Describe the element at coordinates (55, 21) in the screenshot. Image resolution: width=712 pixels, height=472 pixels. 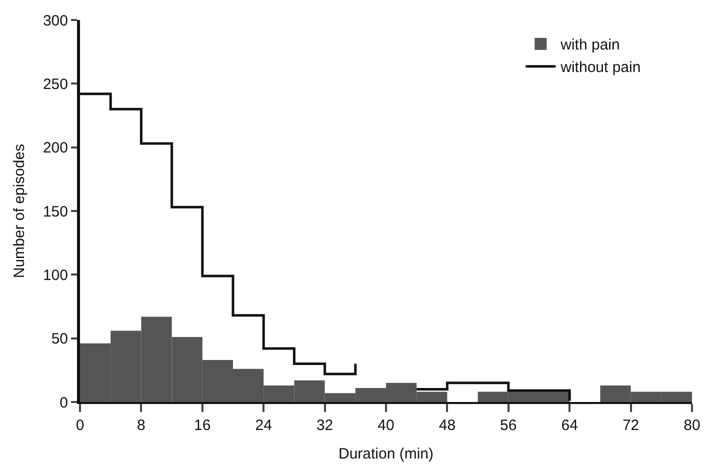
I see `y-tick-label: 300` at that location.